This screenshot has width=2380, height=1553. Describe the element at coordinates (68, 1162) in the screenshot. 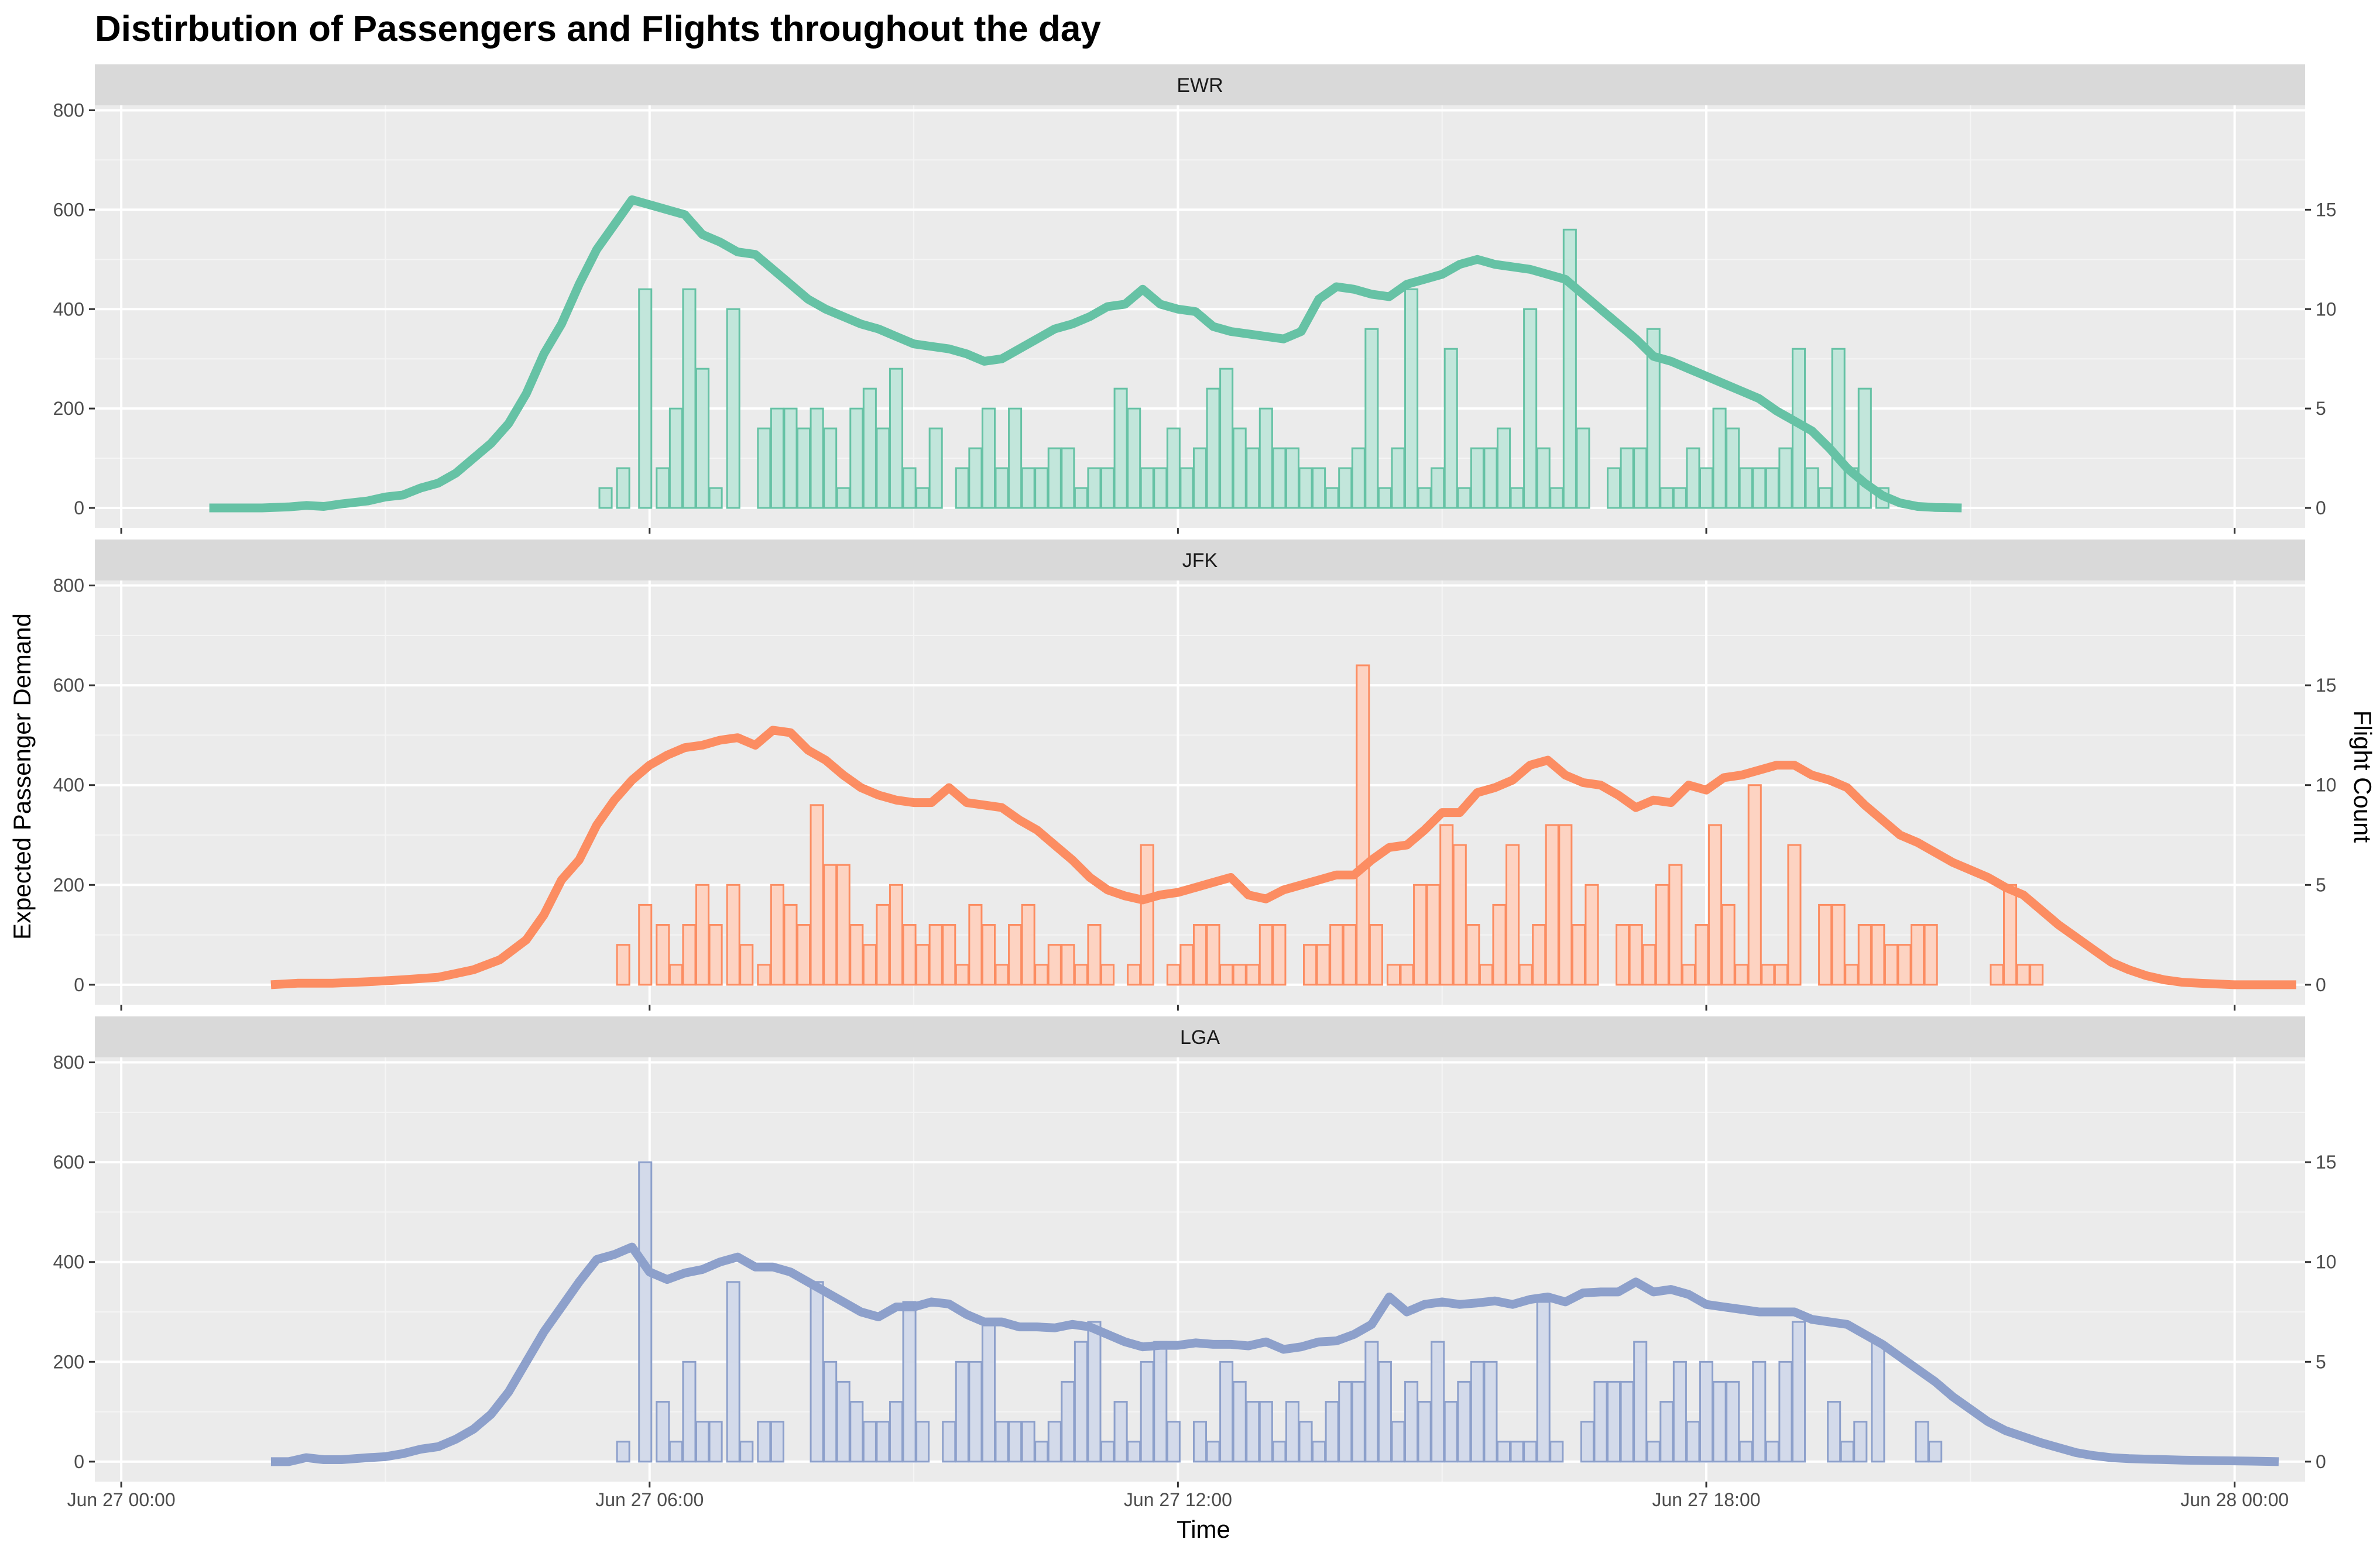

I see `y-tick-label: 600` at that location.